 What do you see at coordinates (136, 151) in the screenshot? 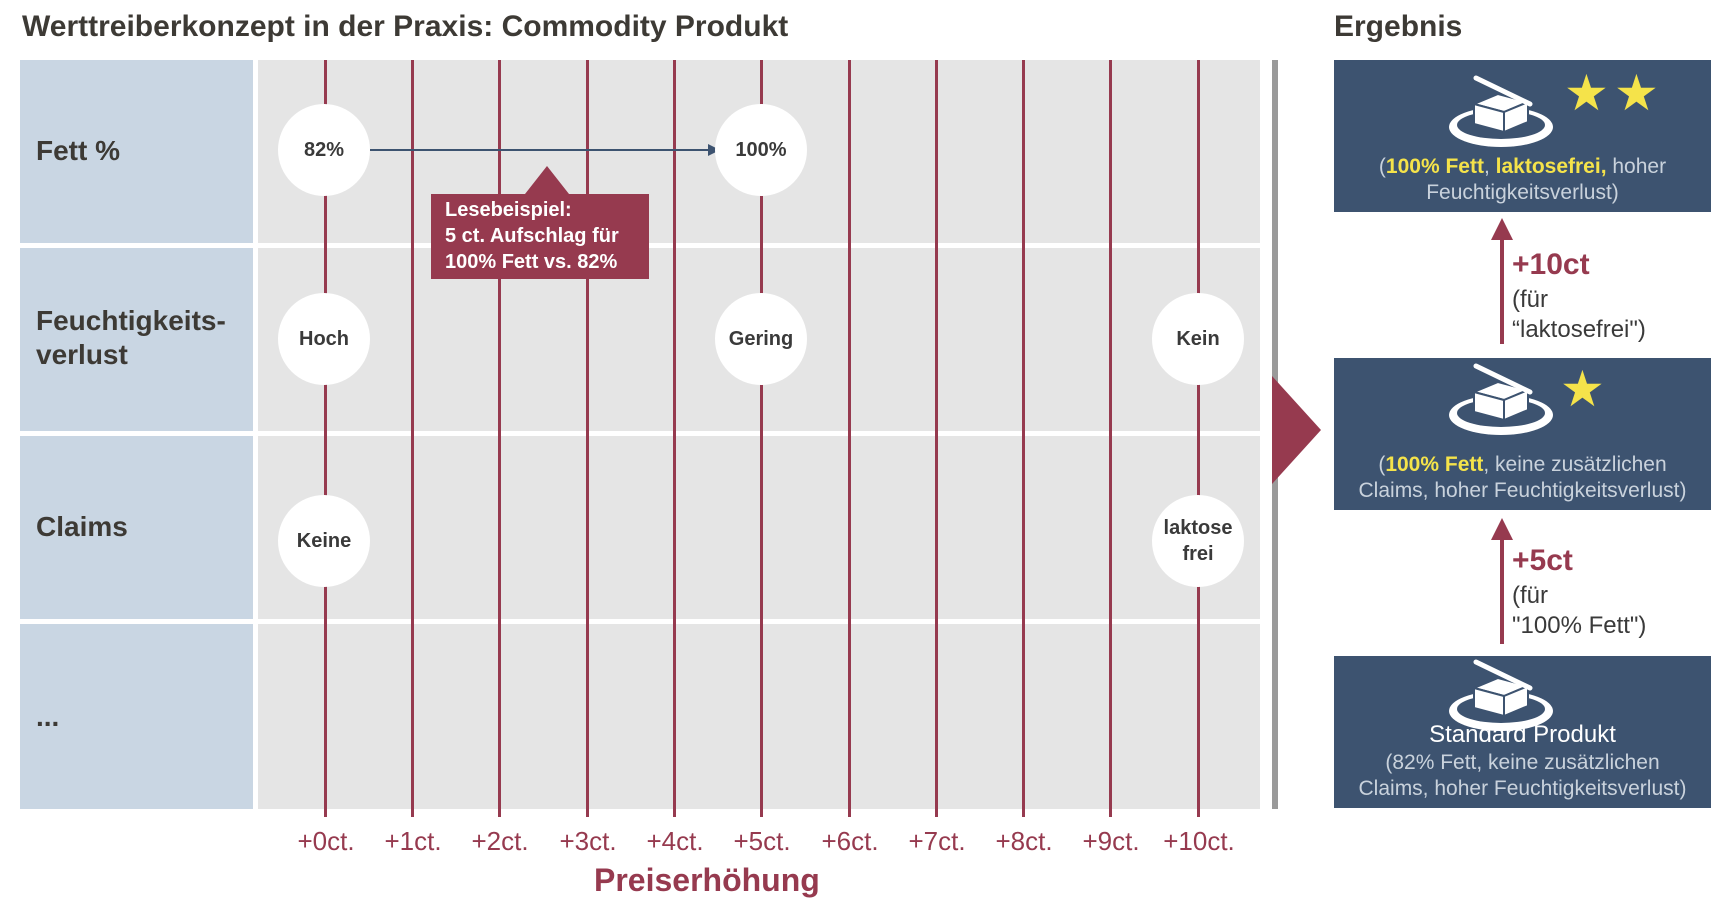
I see `row-label-fett: Fett %` at bounding box center [136, 151].